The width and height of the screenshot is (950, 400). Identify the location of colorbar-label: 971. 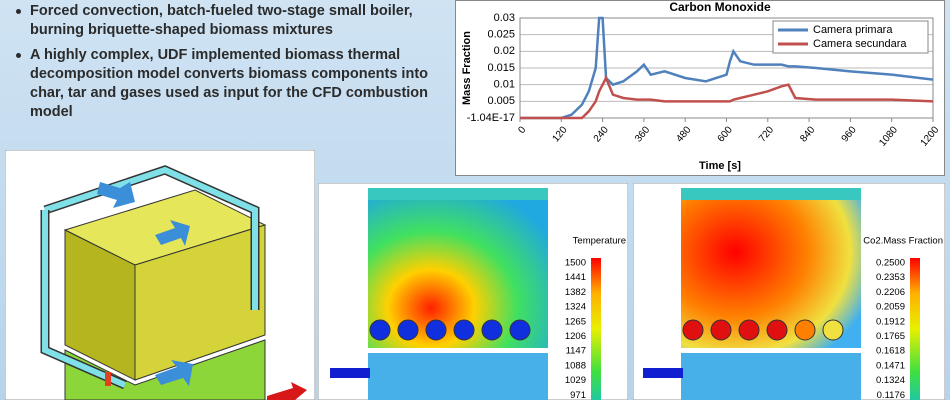
(578, 395).